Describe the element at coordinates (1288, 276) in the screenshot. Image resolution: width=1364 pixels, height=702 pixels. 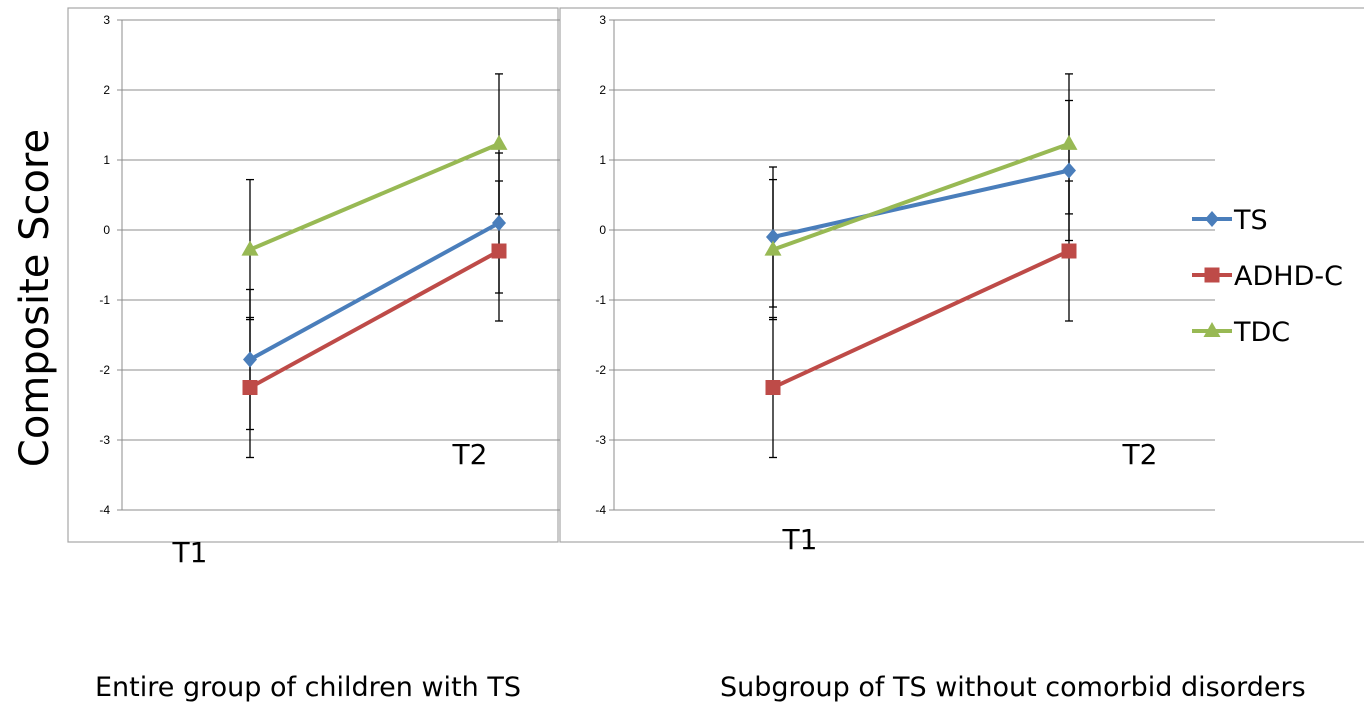
I see `legend-label: ADHD-C` at that location.